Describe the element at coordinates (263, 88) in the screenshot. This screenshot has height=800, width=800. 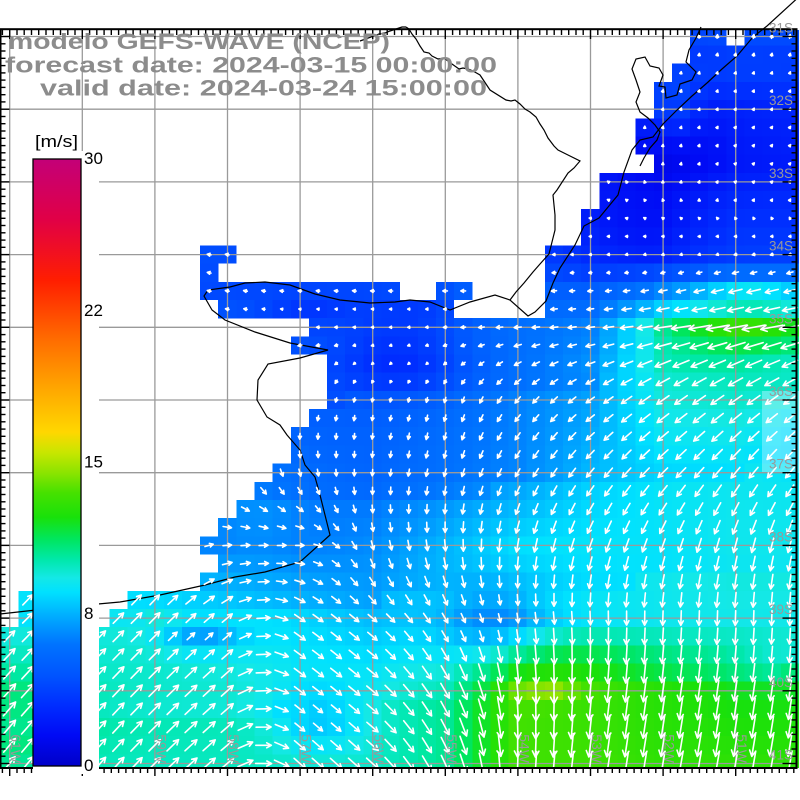
I see `svg-text:valid date: 2024-03-24 15:00:0: valid date: 2024-03-24 15:00:00` at that location.